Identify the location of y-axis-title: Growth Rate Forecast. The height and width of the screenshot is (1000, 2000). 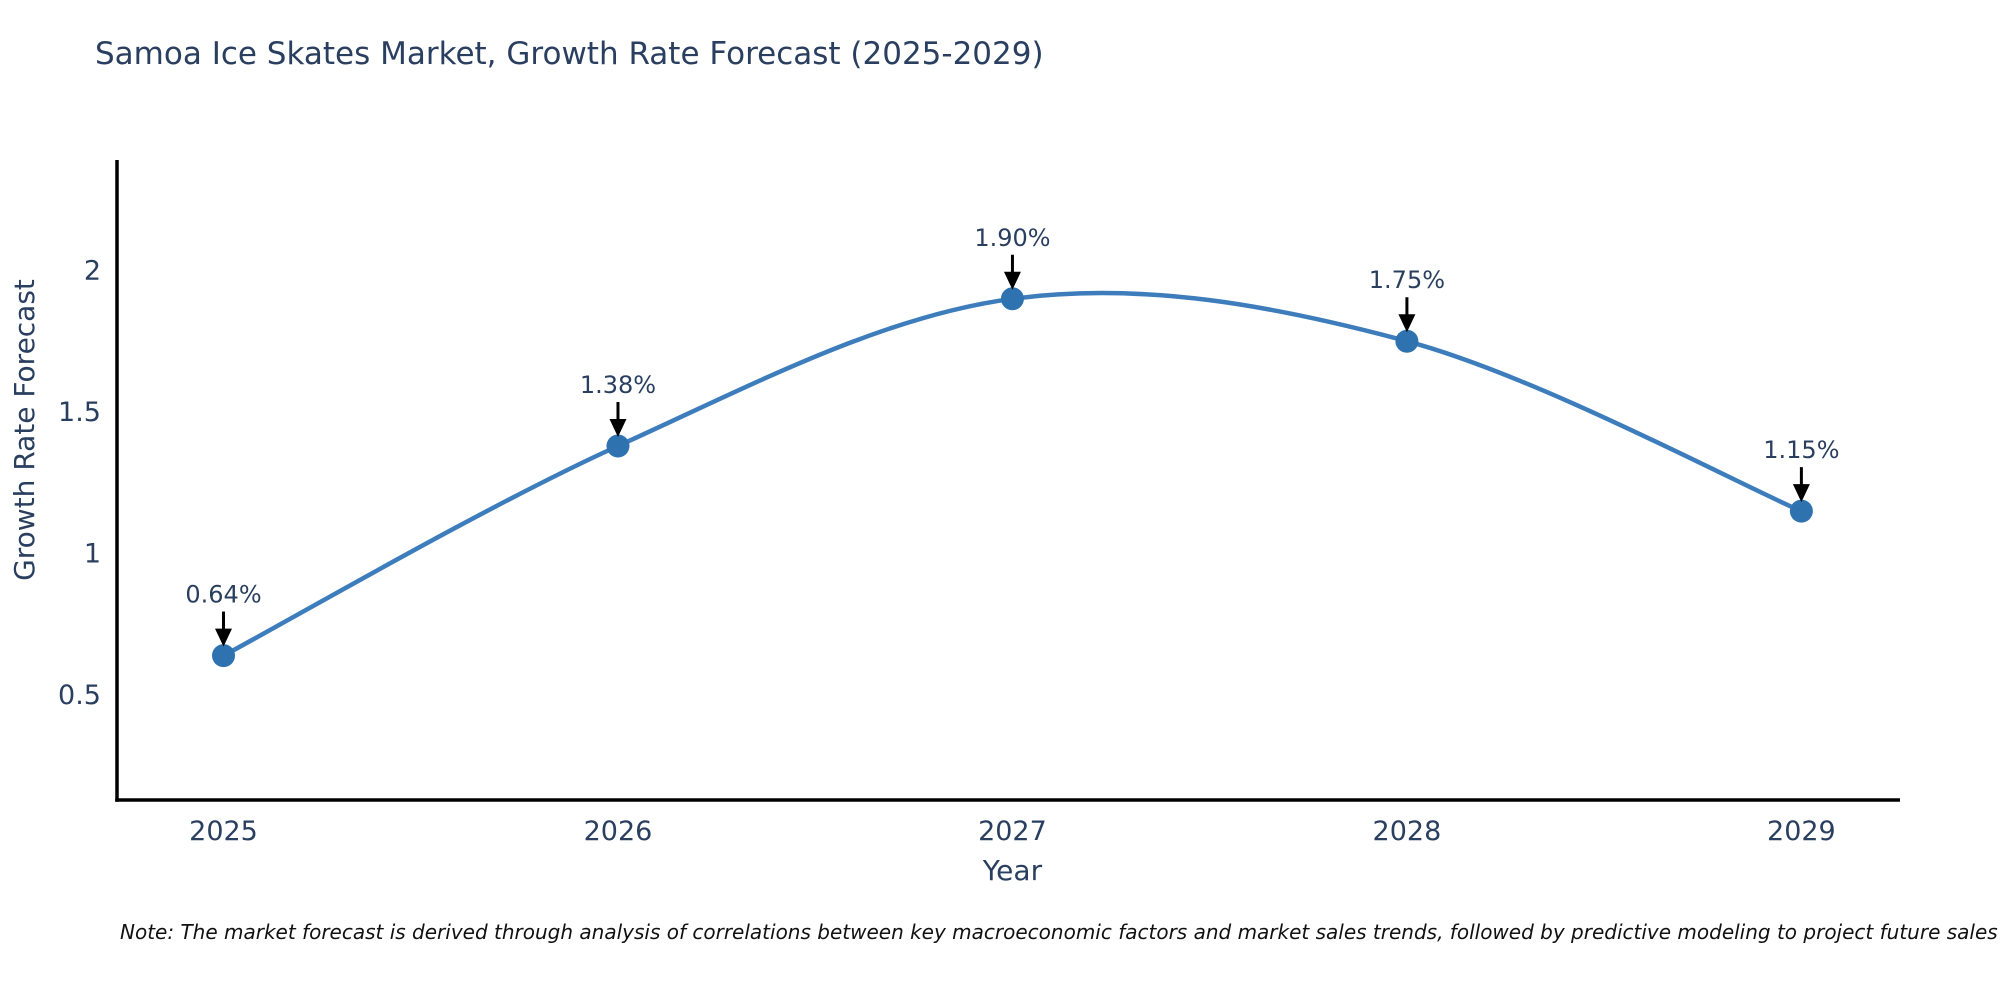
(24, 430).